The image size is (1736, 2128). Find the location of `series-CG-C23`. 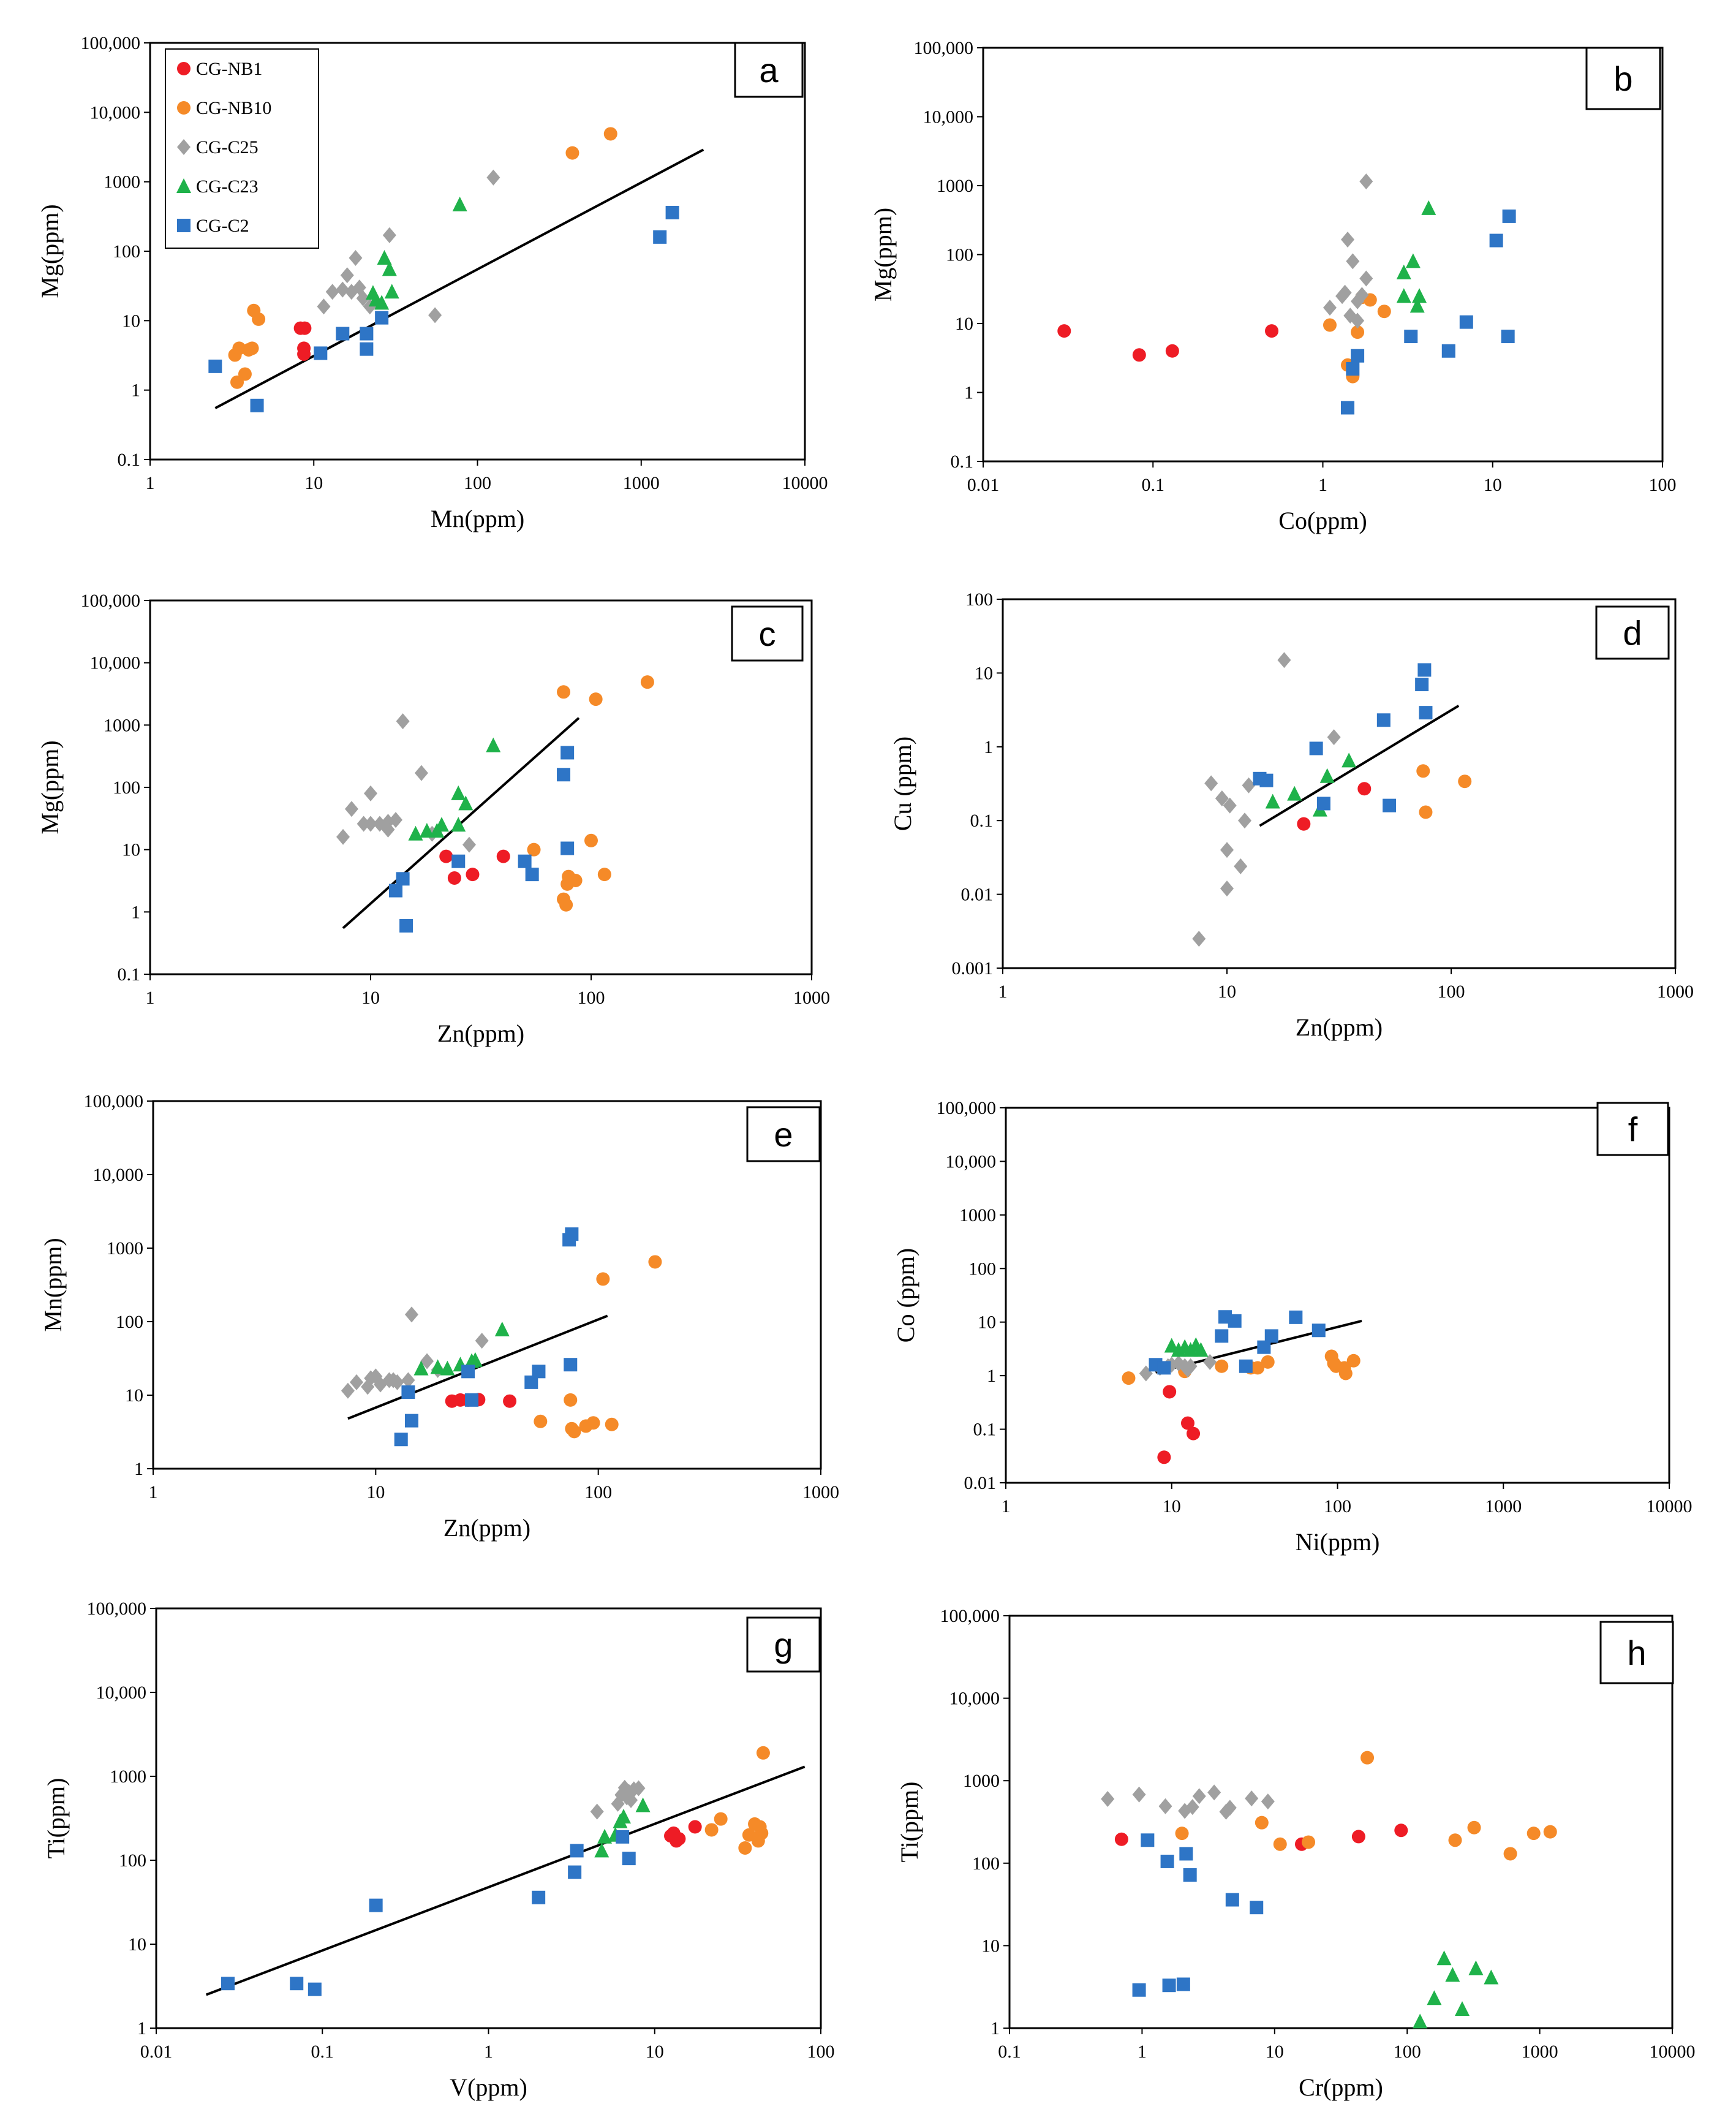

series-CG-C23 is located at coordinates (461, 1348).